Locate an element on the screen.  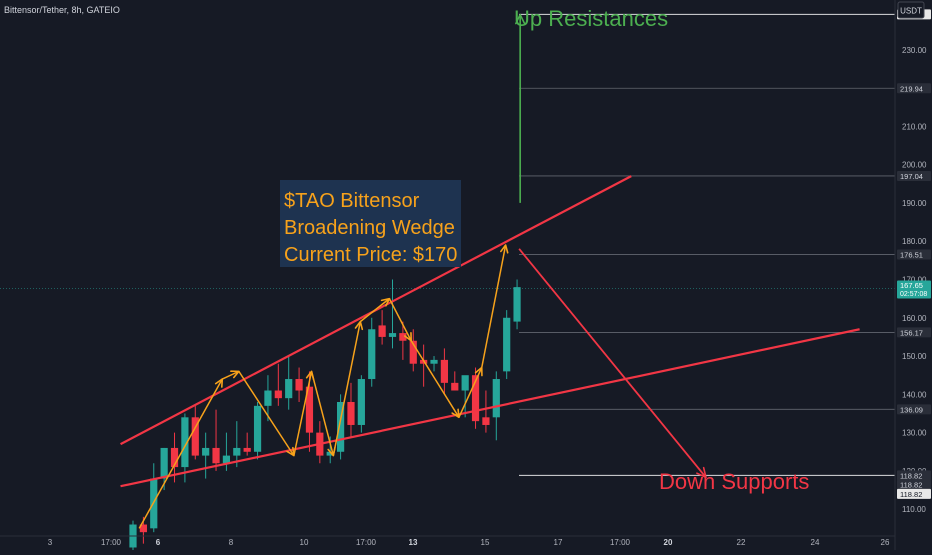
x-tick-label: 10 is located at coordinates (304, 542).